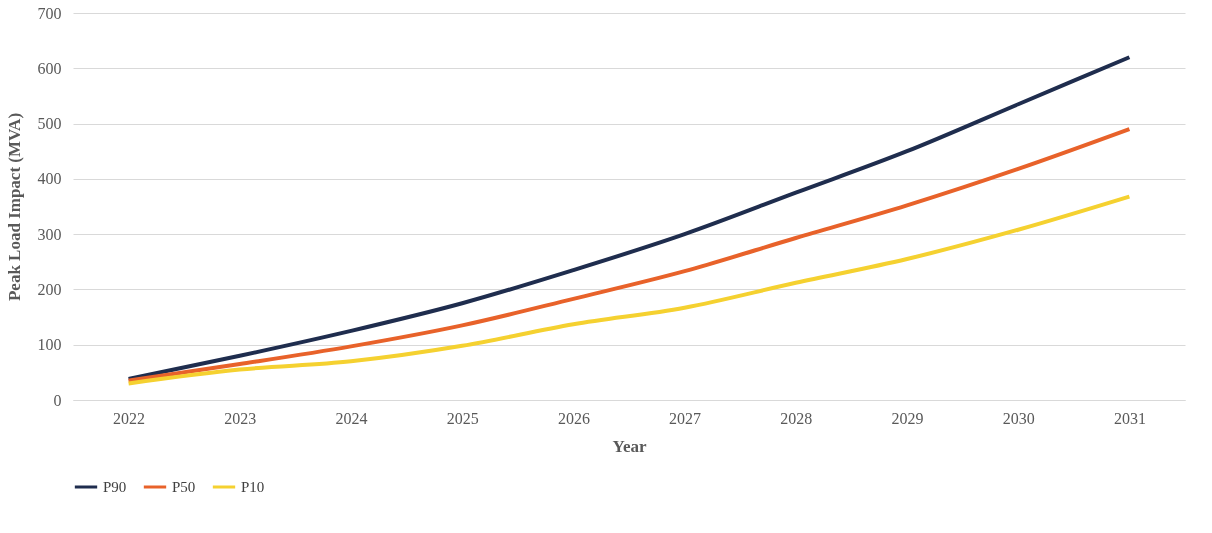 This screenshot has width=1212, height=533. What do you see at coordinates (115, 487) in the screenshot?
I see `legend-label: P90` at bounding box center [115, 487].